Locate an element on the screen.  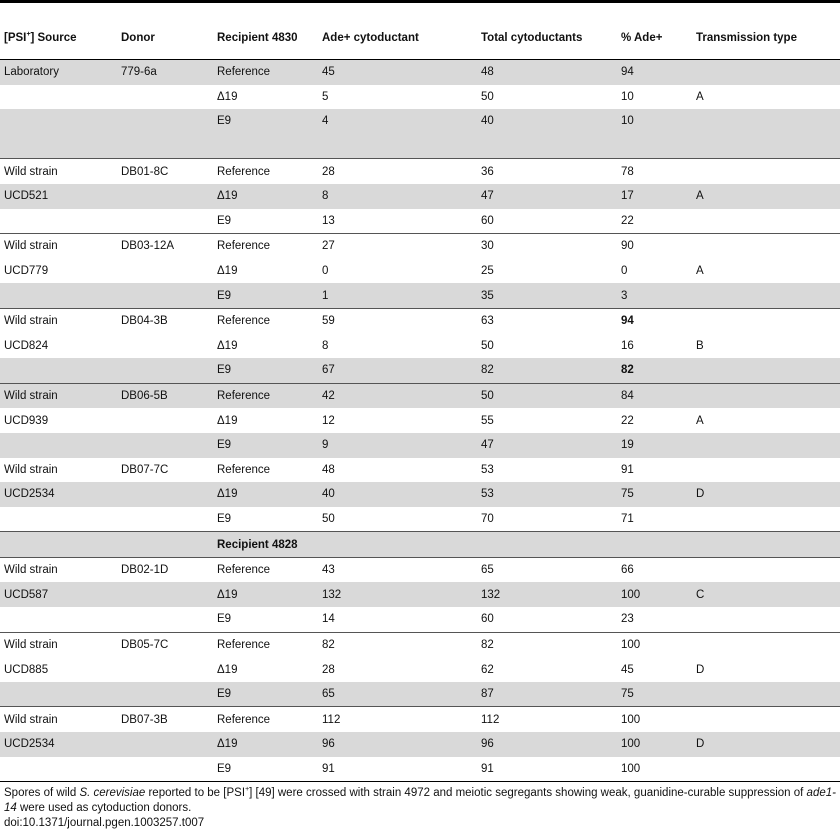
cell-pct: 0 is located at coordinates (624, 271).